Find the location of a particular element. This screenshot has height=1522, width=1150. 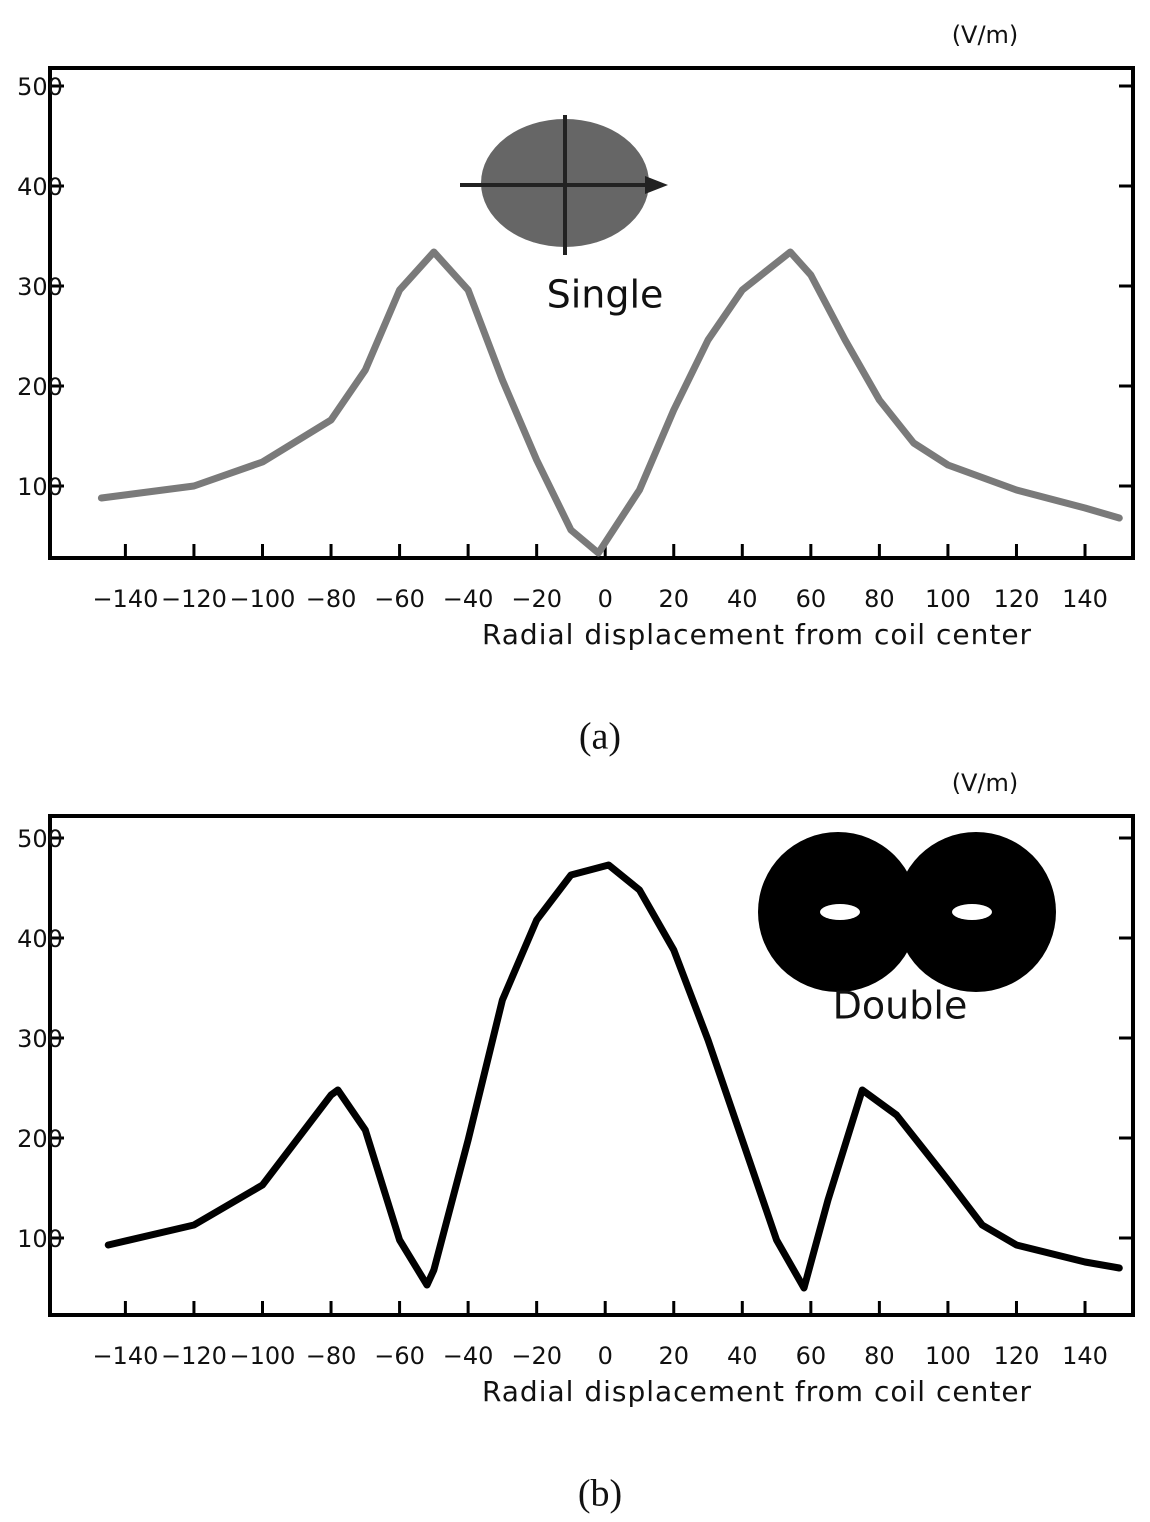

double-coil-icon is located at coordinates (907, 912).